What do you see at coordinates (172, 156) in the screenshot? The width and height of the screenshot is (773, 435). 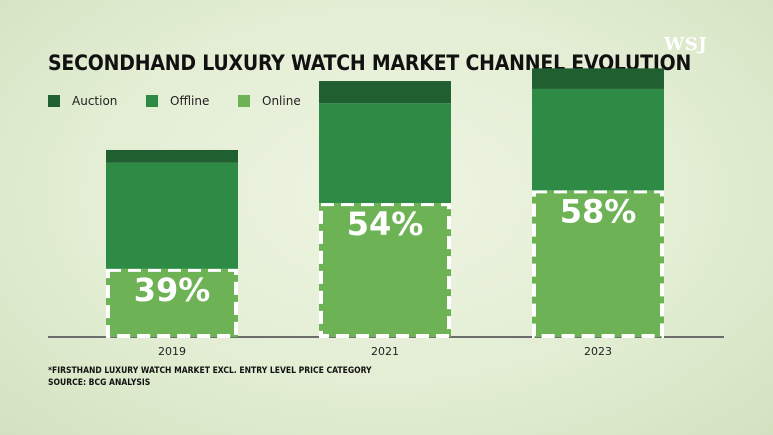 I see `bar-auction-2019` at bounding box center [172, 156].